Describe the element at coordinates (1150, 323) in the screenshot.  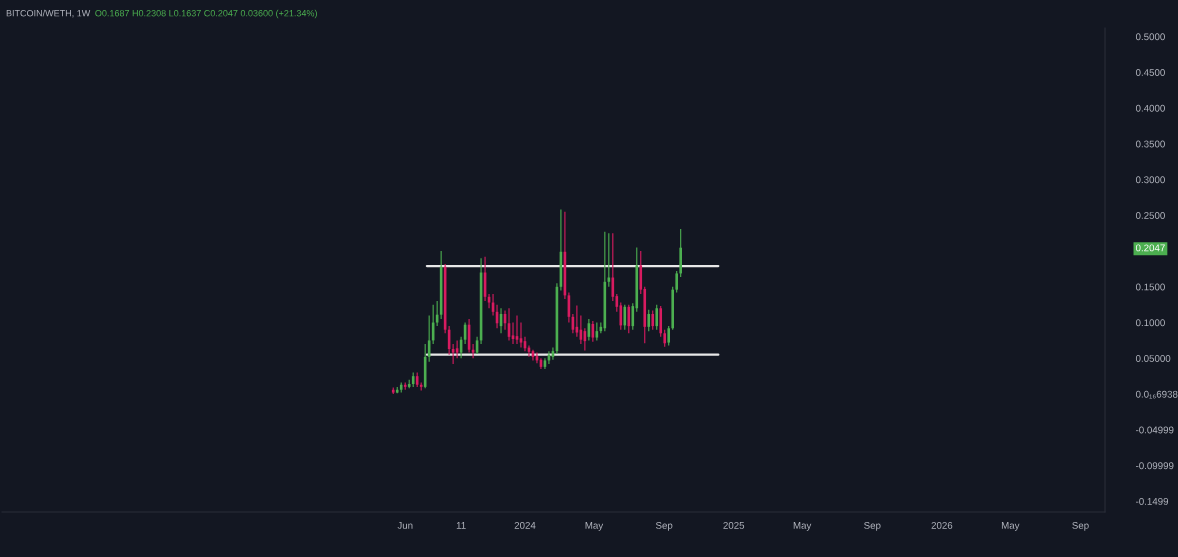
I see `y-tick-label: 0.1000` at that location.